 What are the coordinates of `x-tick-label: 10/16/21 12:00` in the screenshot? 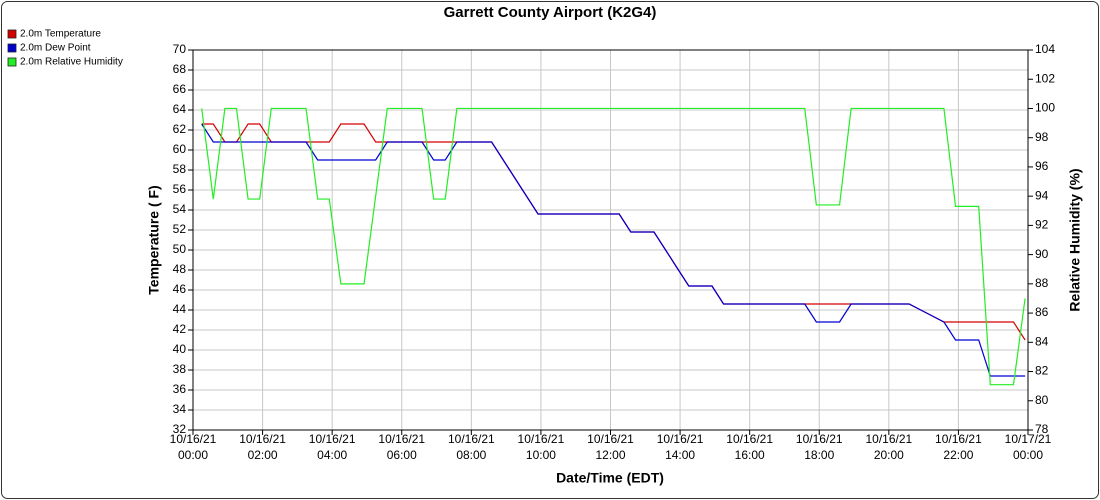 It's located at (610, 447).